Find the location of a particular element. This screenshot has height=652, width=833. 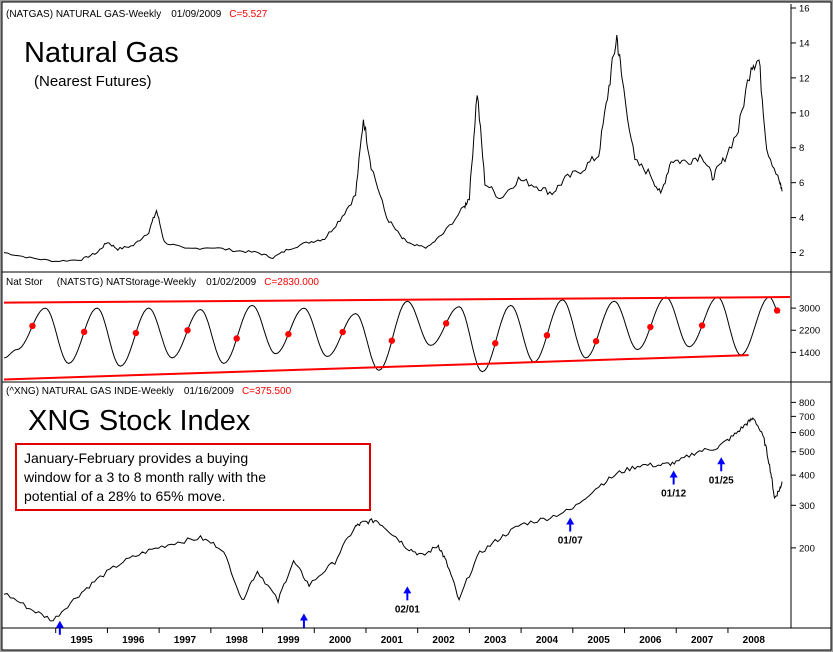

year-label: 2005 is located at coordinates (599, 640).